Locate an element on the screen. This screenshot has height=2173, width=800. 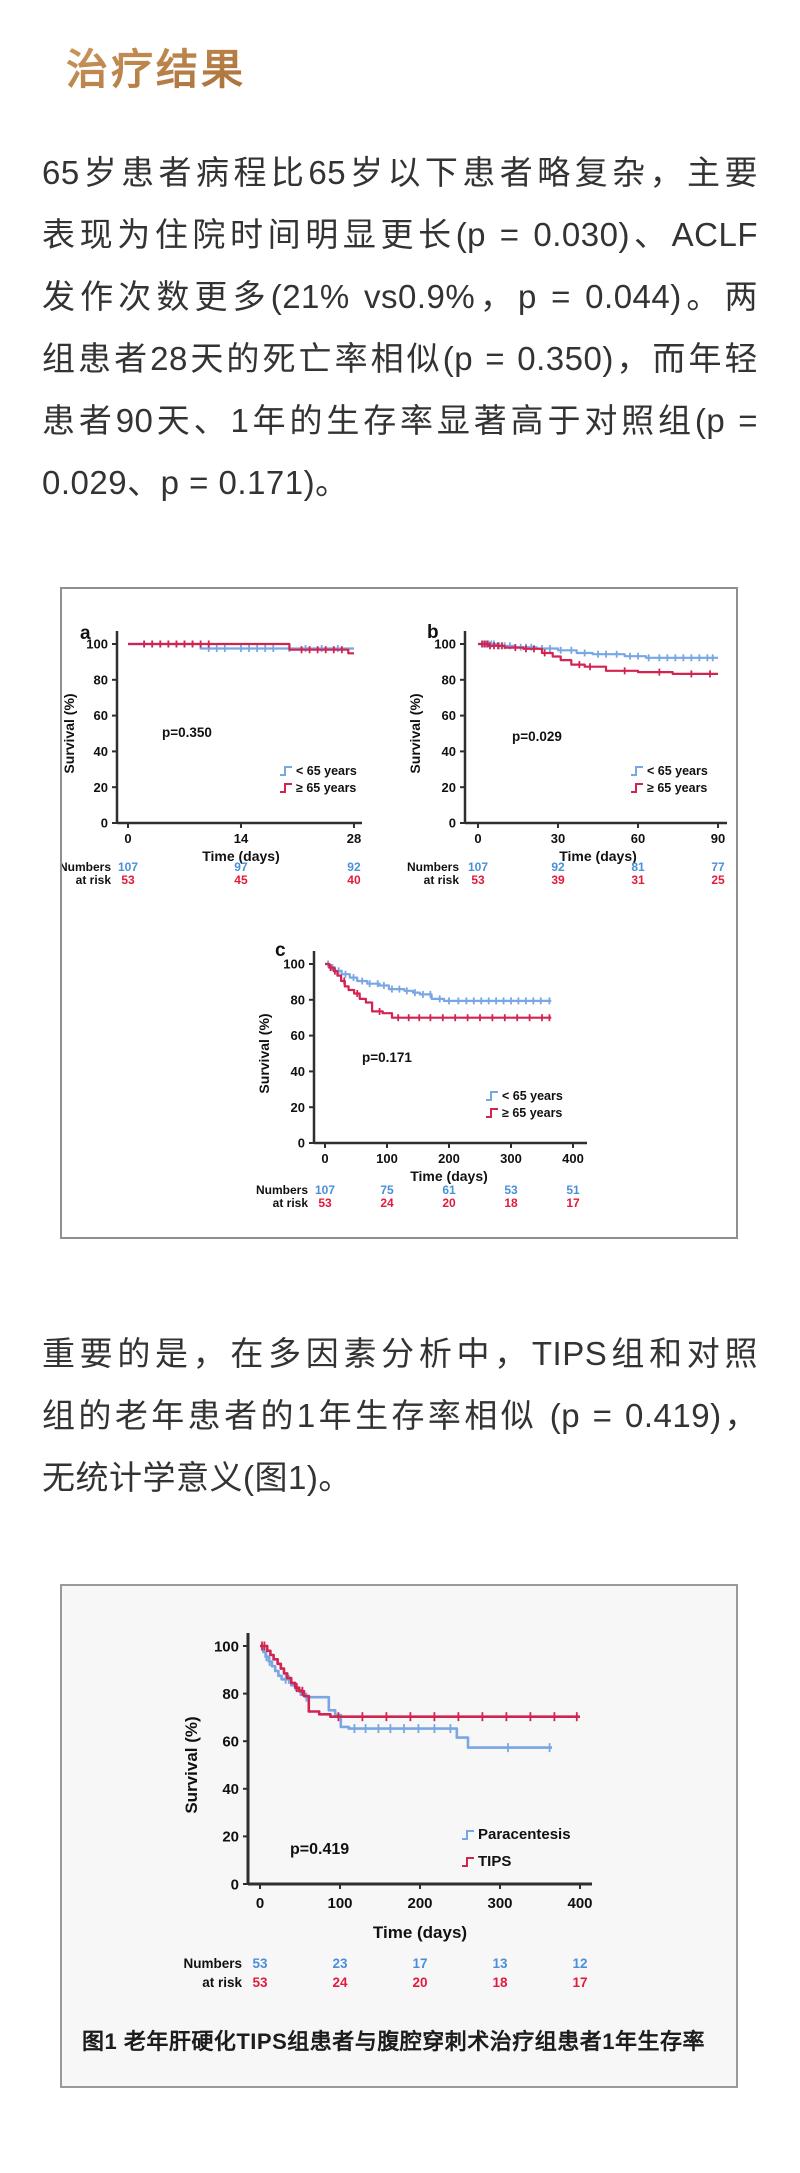
x-tick-label: 300 is located at coordinates (511, 1158).